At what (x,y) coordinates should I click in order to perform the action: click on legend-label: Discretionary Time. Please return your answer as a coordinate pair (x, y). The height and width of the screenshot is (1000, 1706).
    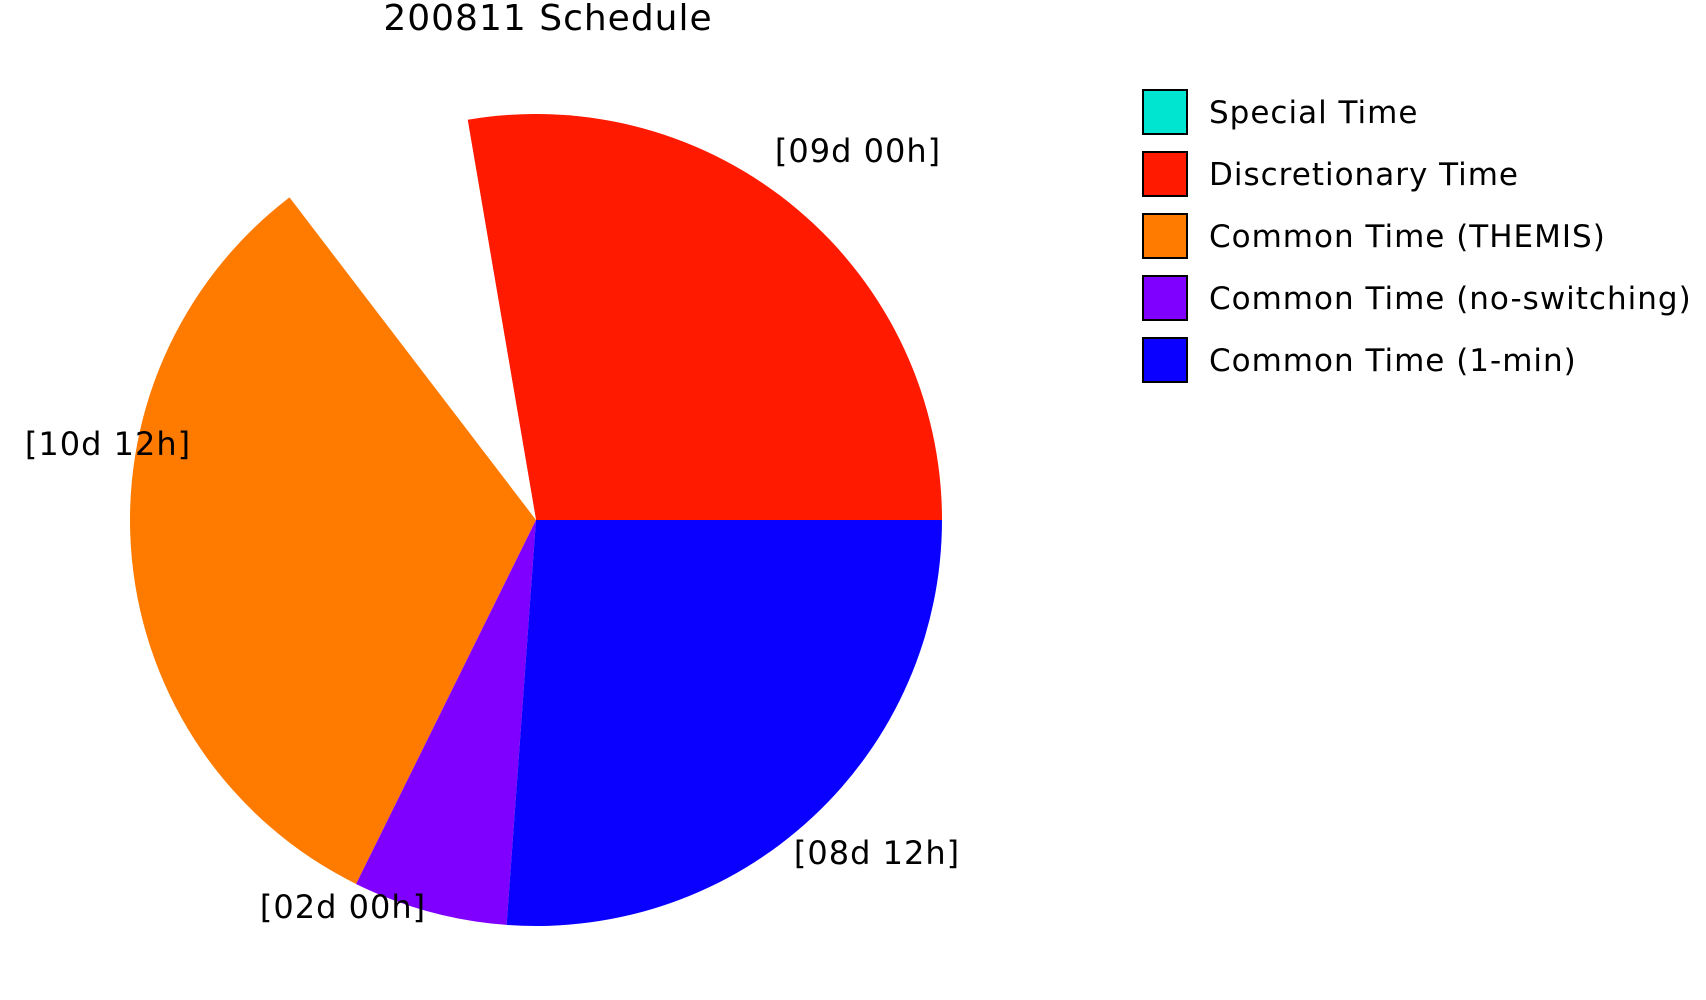
    Looking at the image, I should click on (1364, 175).